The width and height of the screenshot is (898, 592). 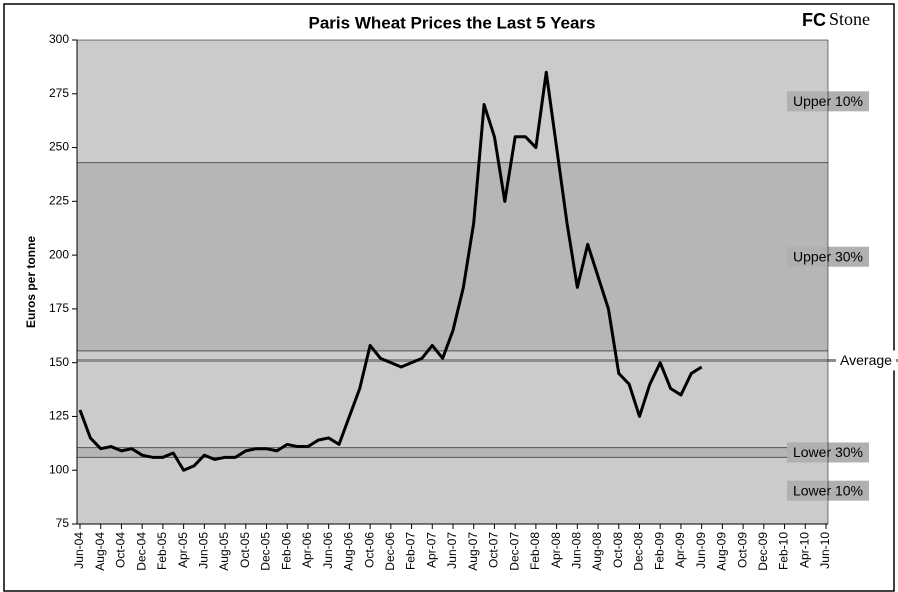 What do you see at coordinates (763, 551) in the screenshot?
I see `x-tick-label: Dec-09` at bounding box center [763, 551].